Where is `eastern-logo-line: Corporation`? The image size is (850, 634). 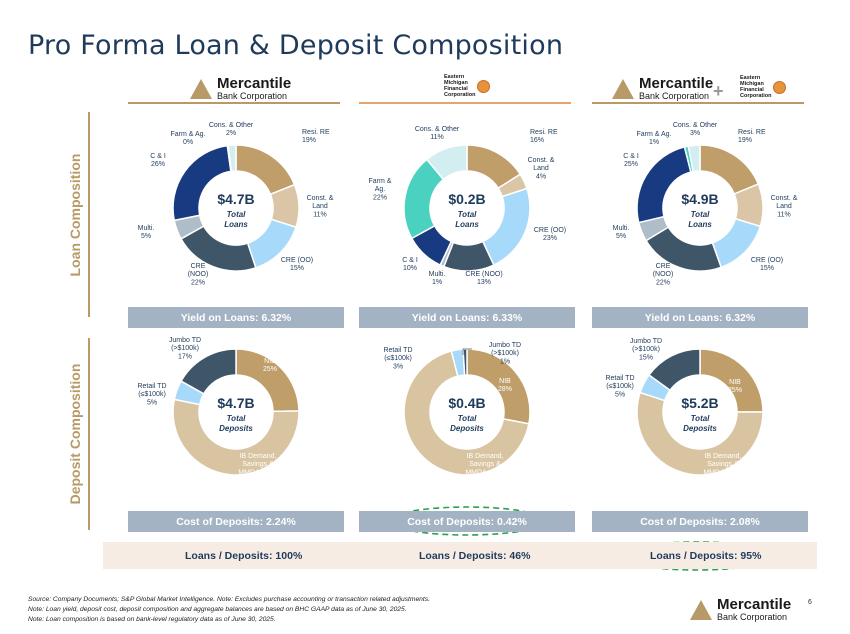 eastern-logo-line: Corporation is located at coordinates (460, 95).